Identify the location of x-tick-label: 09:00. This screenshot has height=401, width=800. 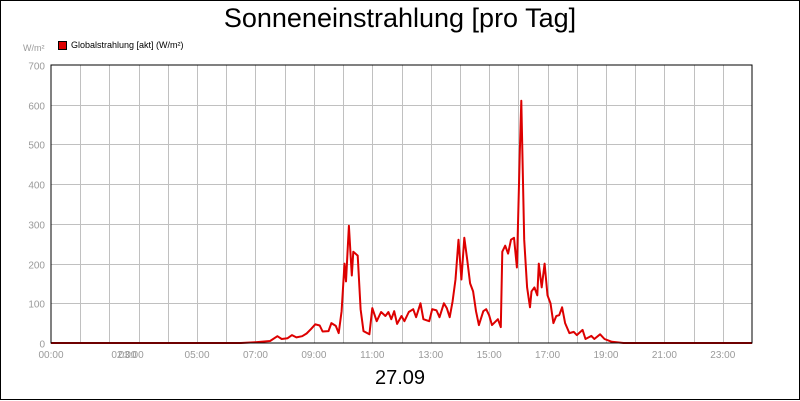
(313, 355).